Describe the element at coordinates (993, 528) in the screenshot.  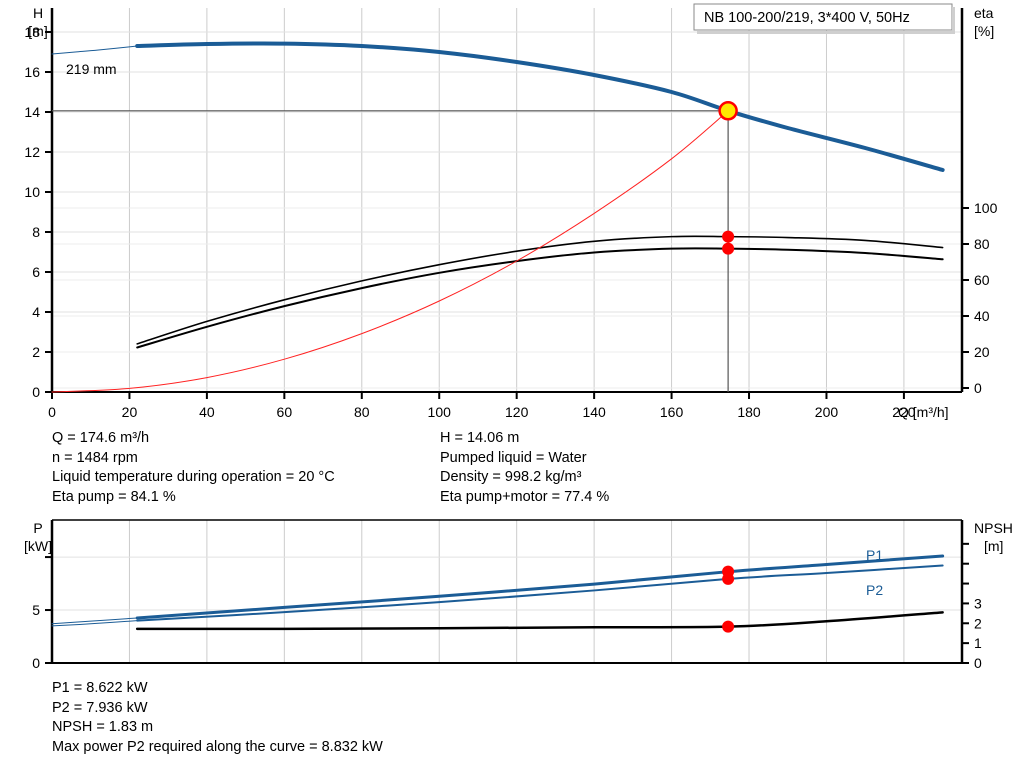
I see `y-right-axis-title: NPSH` at that location.